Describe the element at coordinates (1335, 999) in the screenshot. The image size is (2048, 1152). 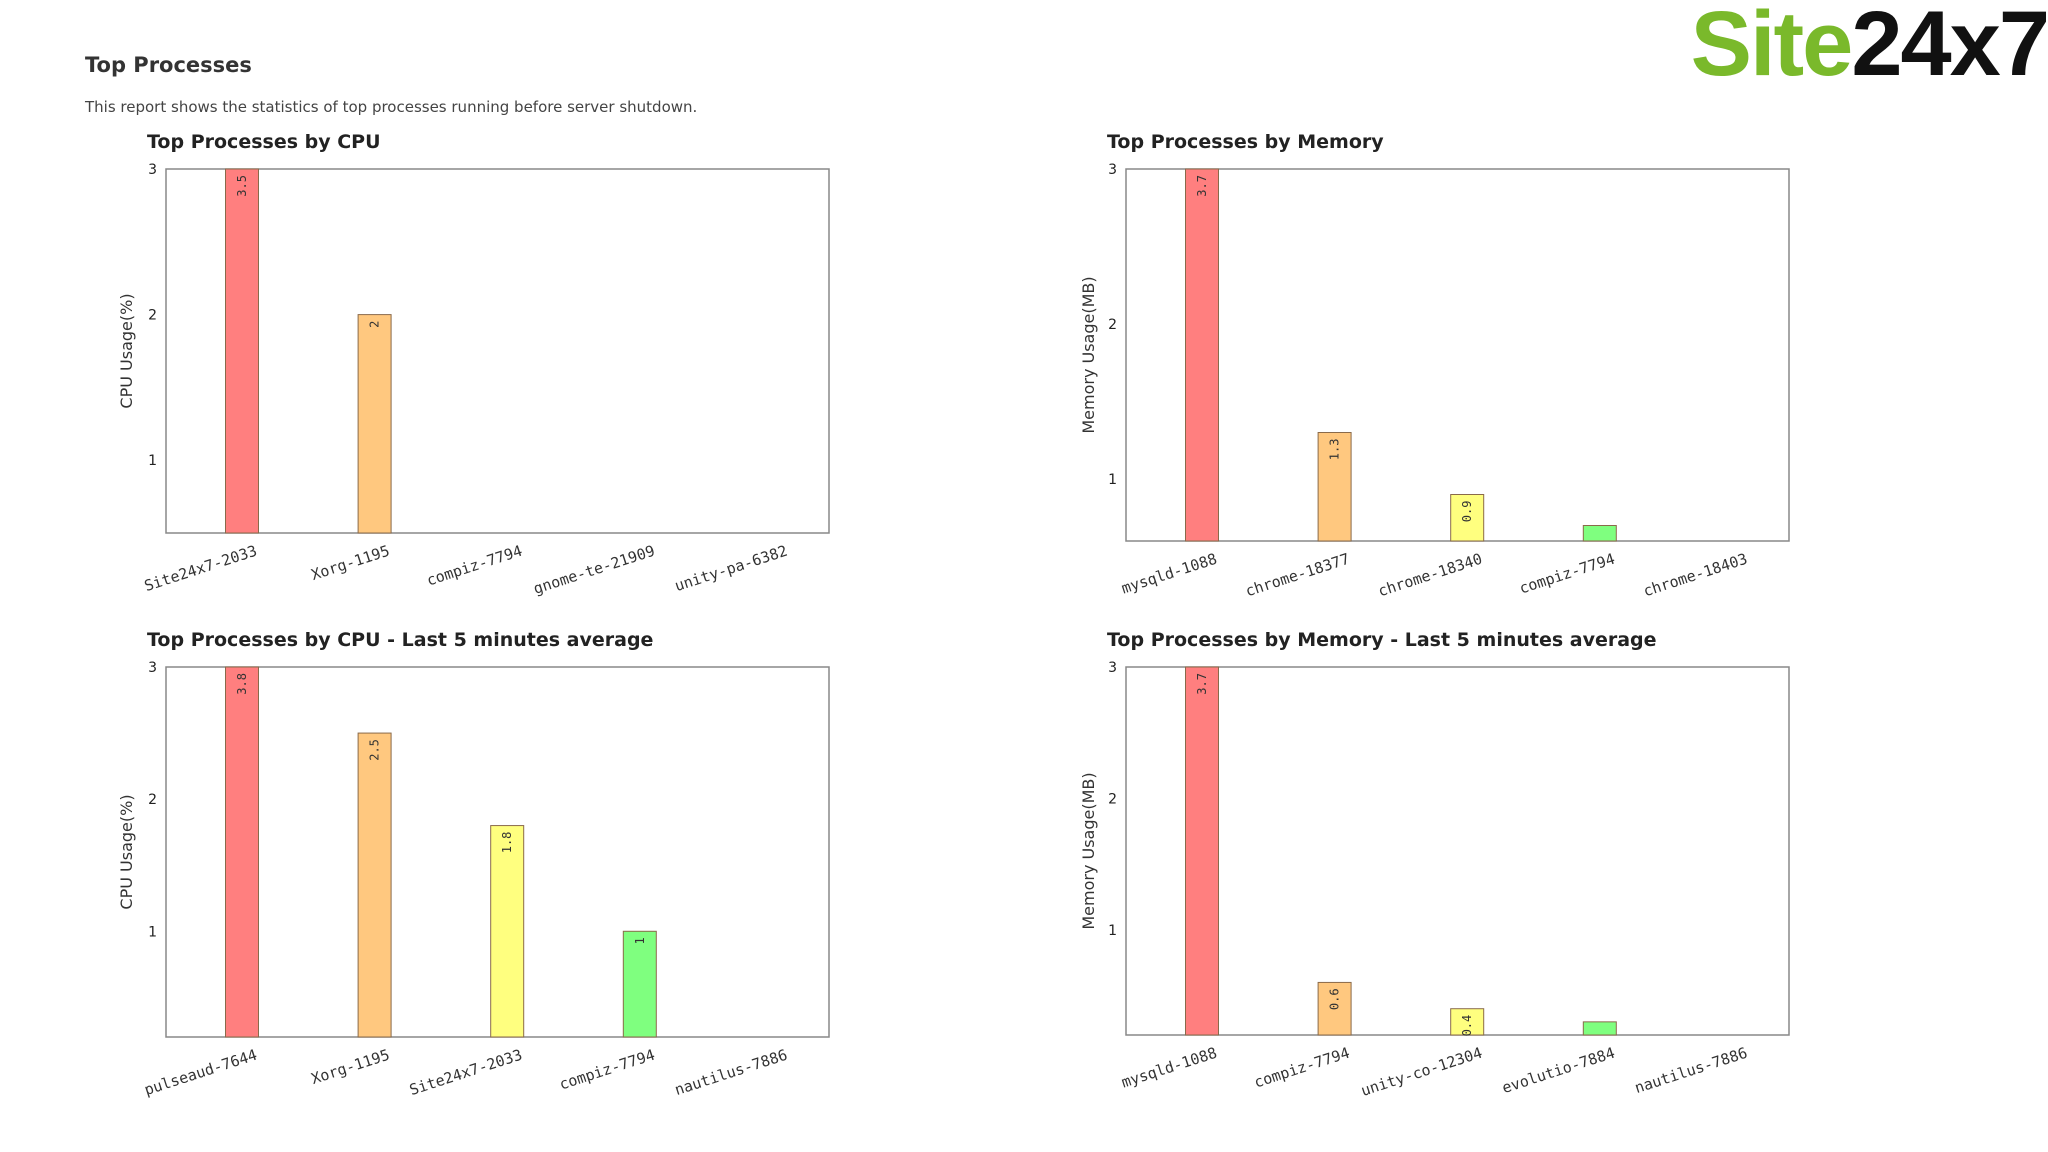
I see `data-label: 0.6` at that location.